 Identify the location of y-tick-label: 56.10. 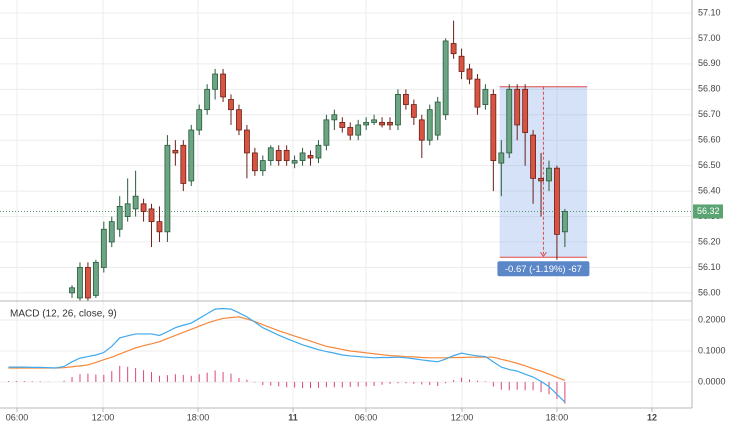
(709, 267).